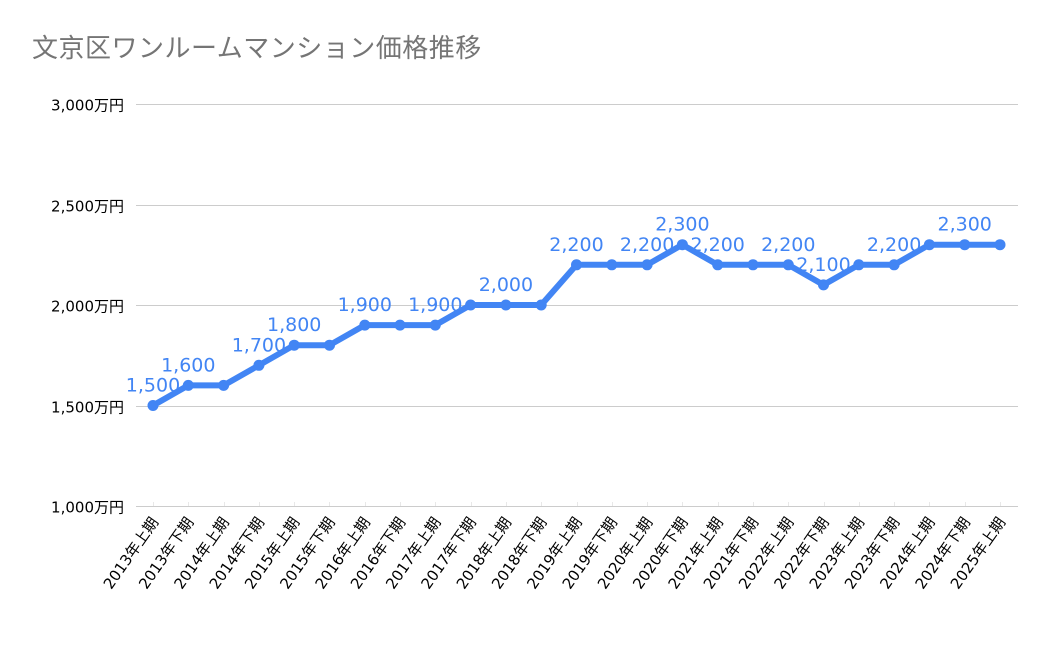 The width and height of the screenshot is (1050, 649). Describe the element at coordinates (257, 49) in the screenshot. I see `chart-title: 文京区ワンルームマンション価格推移` at that location.